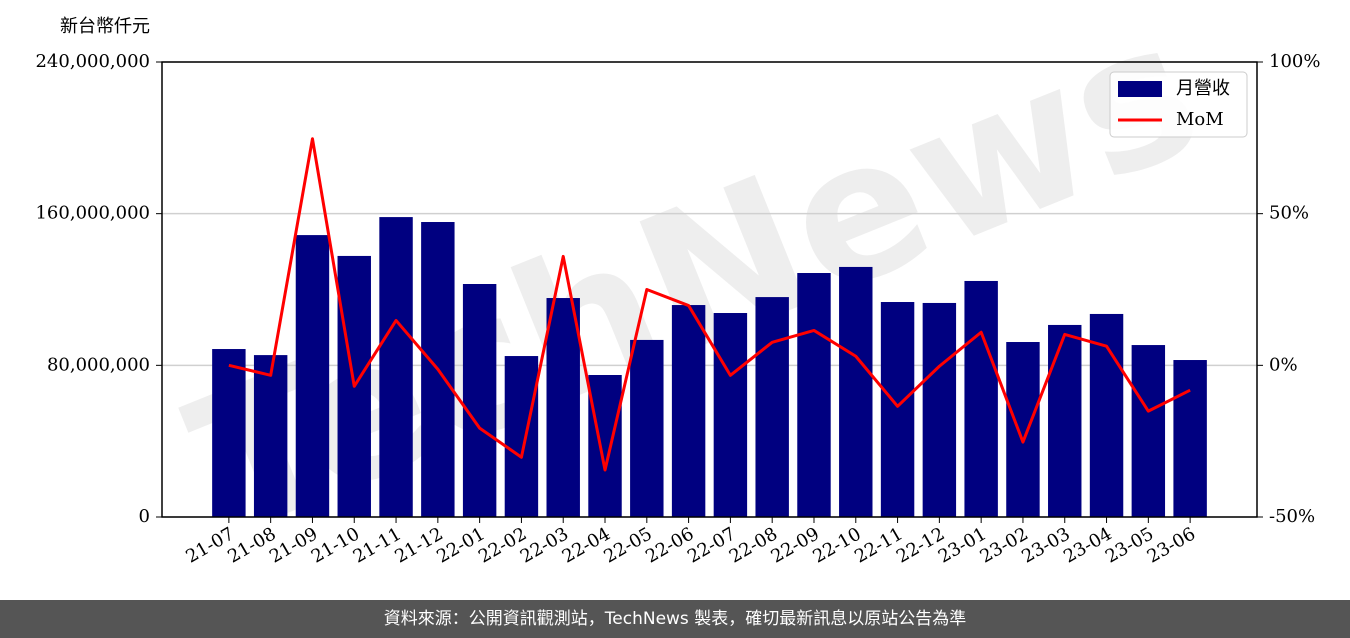  I want to click on footer-text: 資料來源：公開資訊觀測站，TechNews 製表，確切最新訊息以原站公告為準, so click(675, 619).